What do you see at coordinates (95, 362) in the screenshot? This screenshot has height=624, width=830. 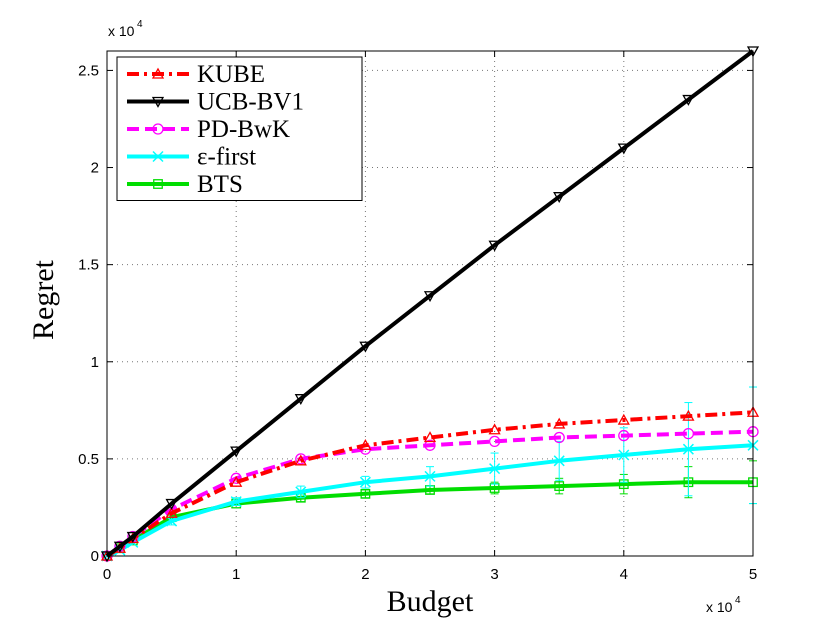 I see `y-tick-label: 1` at bounding box center [95, 362].